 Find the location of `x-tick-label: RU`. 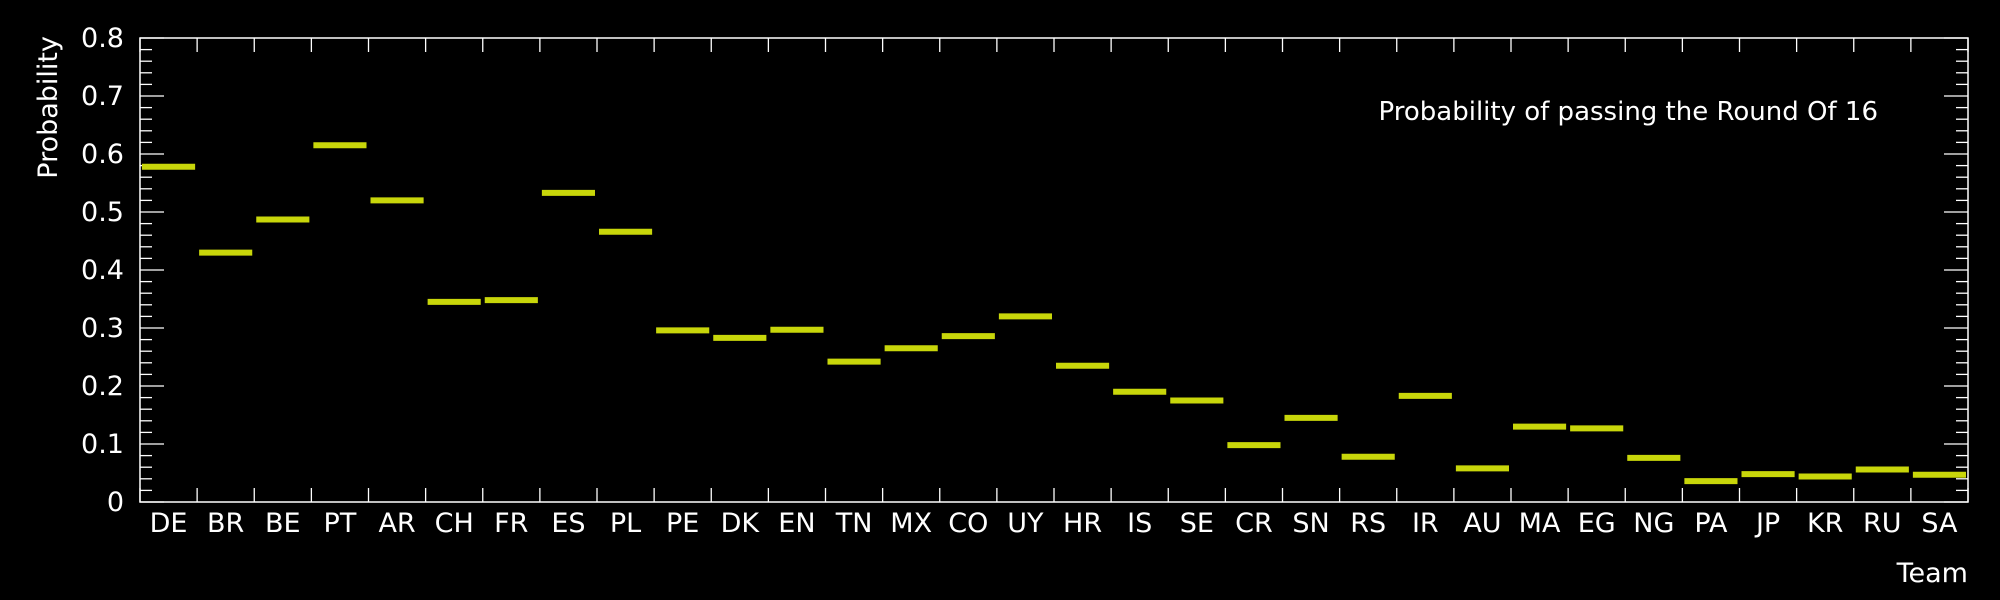

x-tick-label: RU is located at coordinates (1882, 523).